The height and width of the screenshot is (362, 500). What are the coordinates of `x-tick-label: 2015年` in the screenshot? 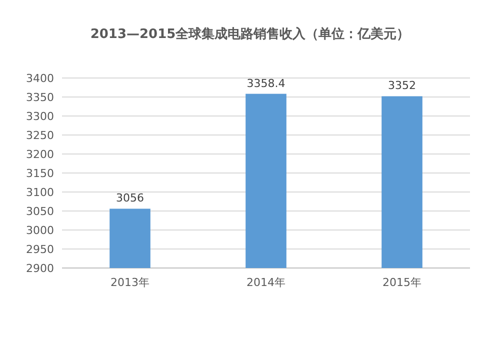 It's located at (402, 282).